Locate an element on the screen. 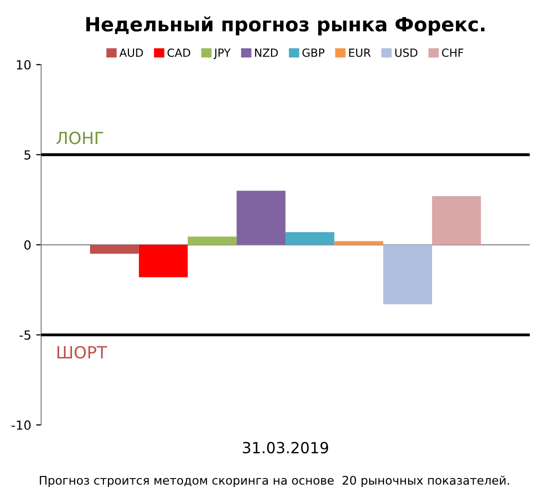 This screenshot has height=497, width=549. x-tick-label: 31.03.2019 is located at coordinates (285, 448).